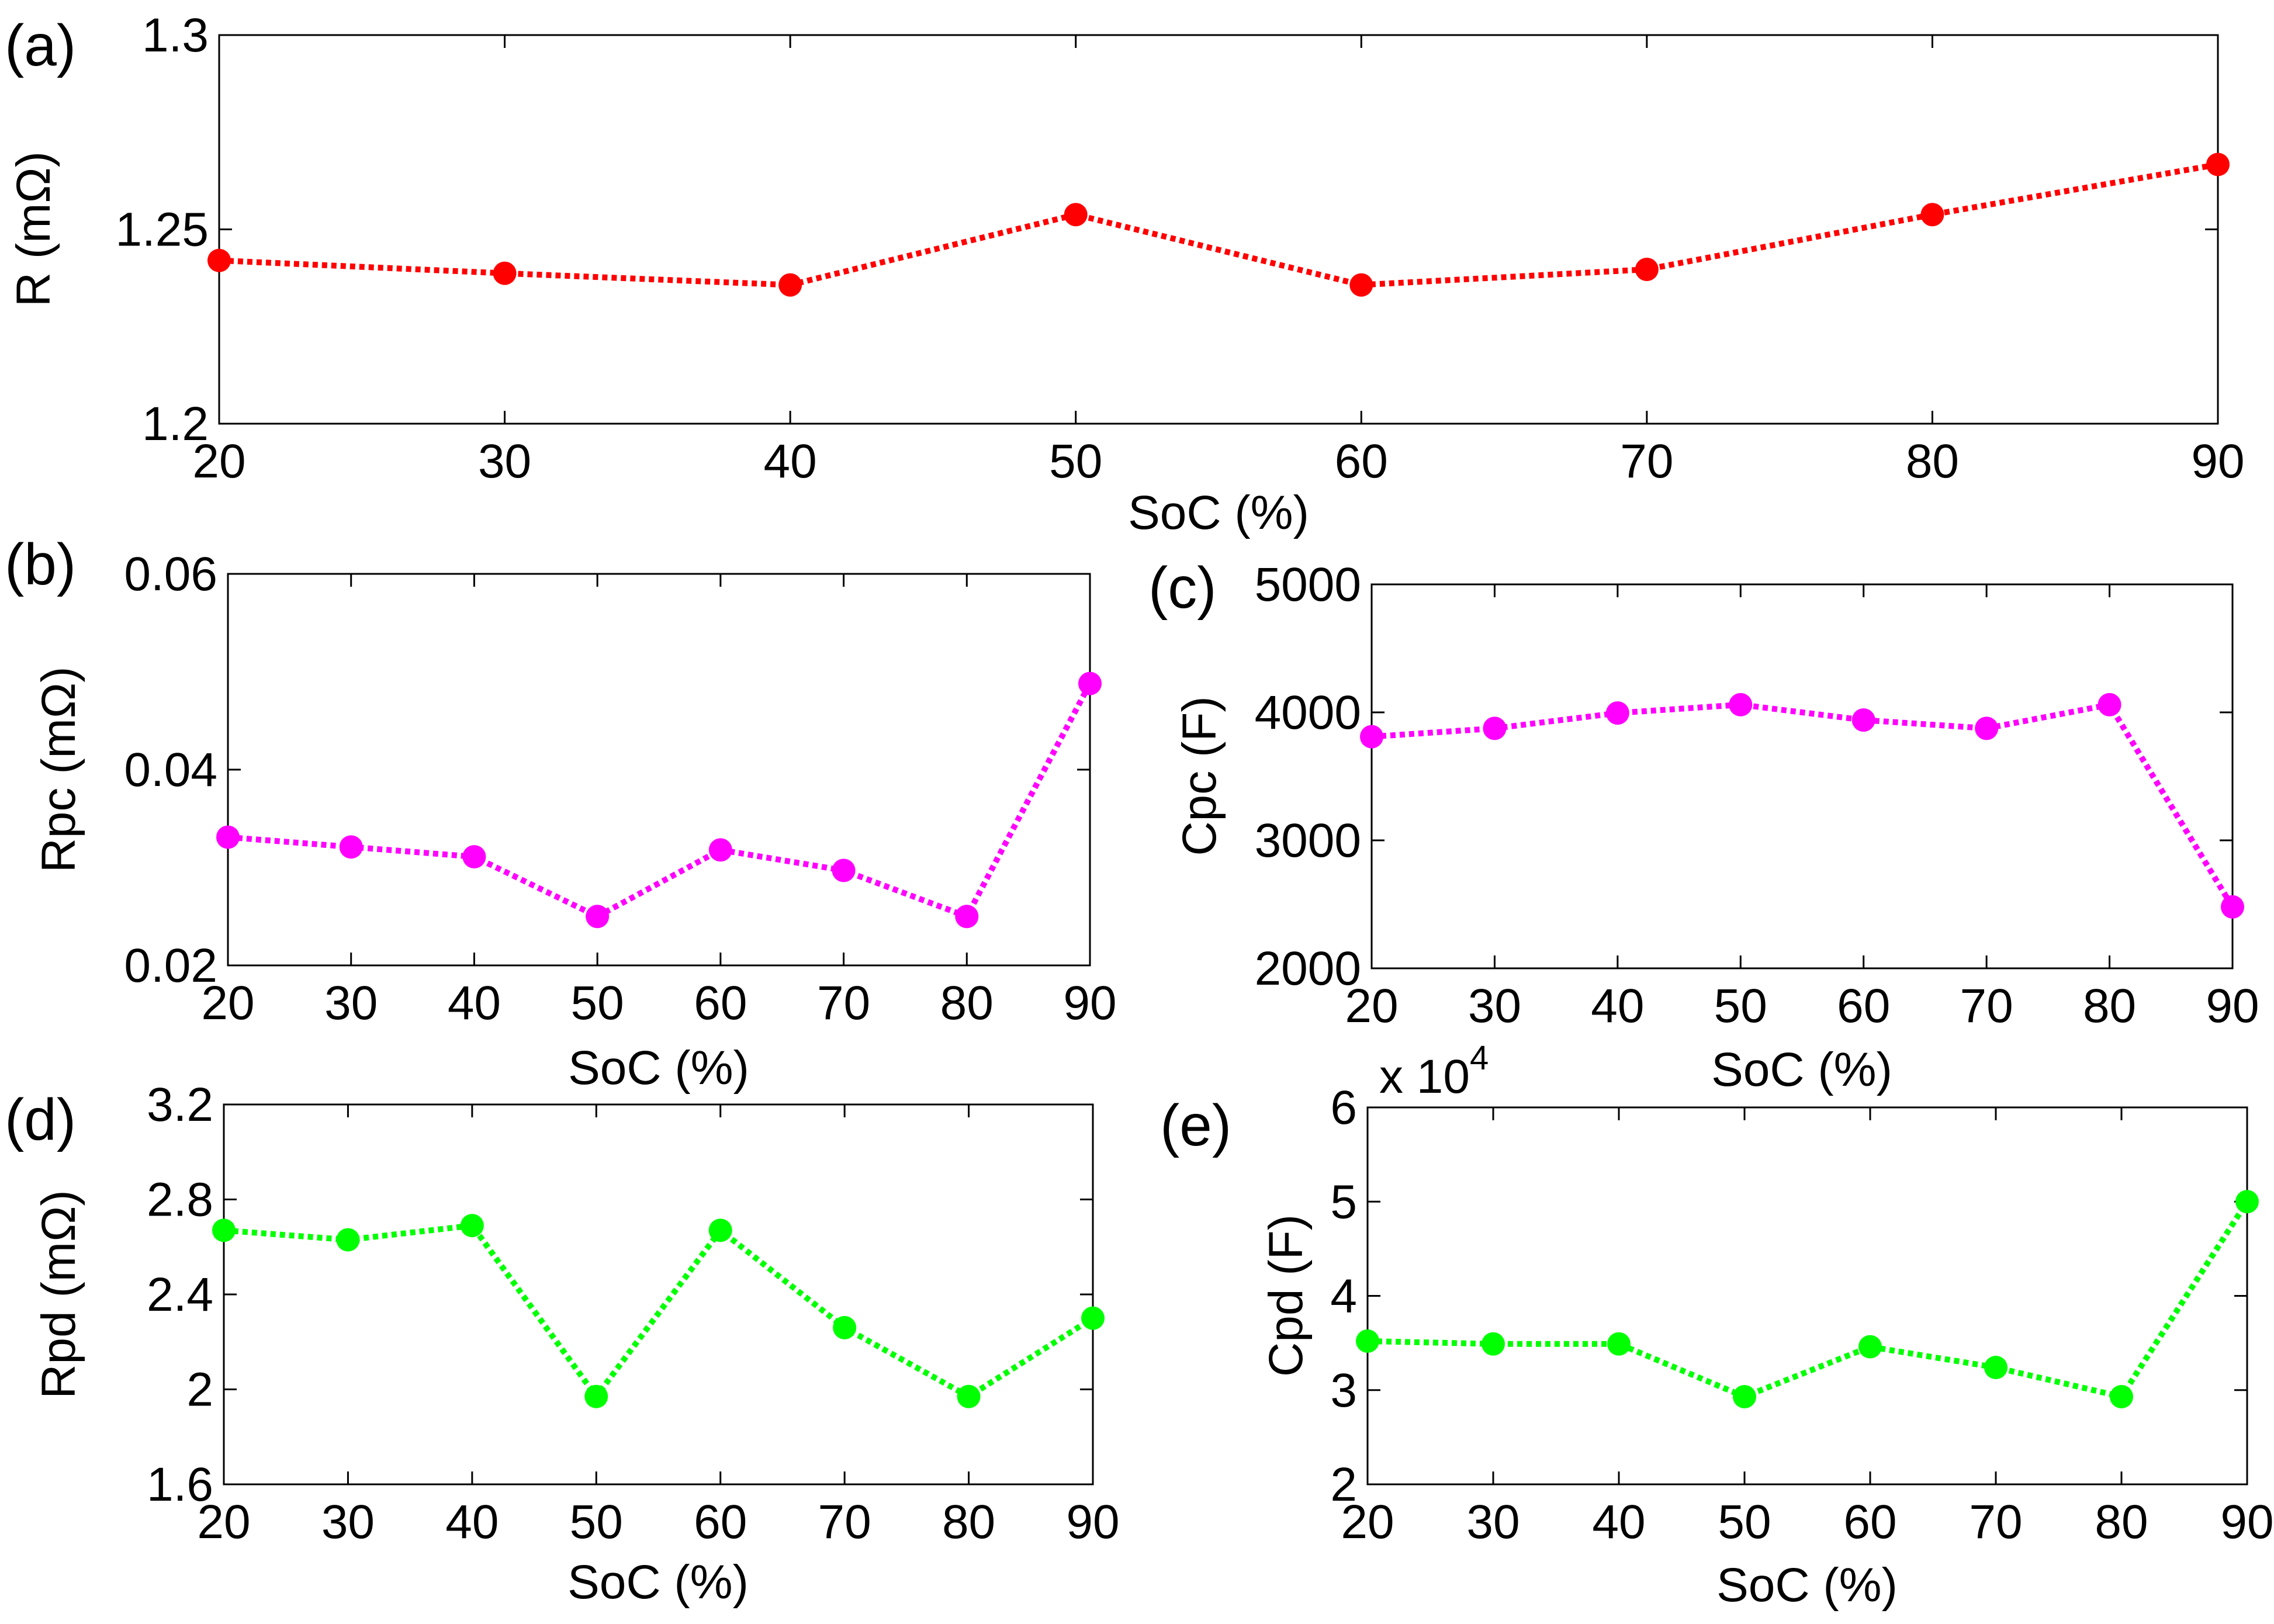 Image resolution: width=2274 pixels, height=1624 pixels. I want to click on panel-c-xtick-label: 70, so click(1987, 1006).